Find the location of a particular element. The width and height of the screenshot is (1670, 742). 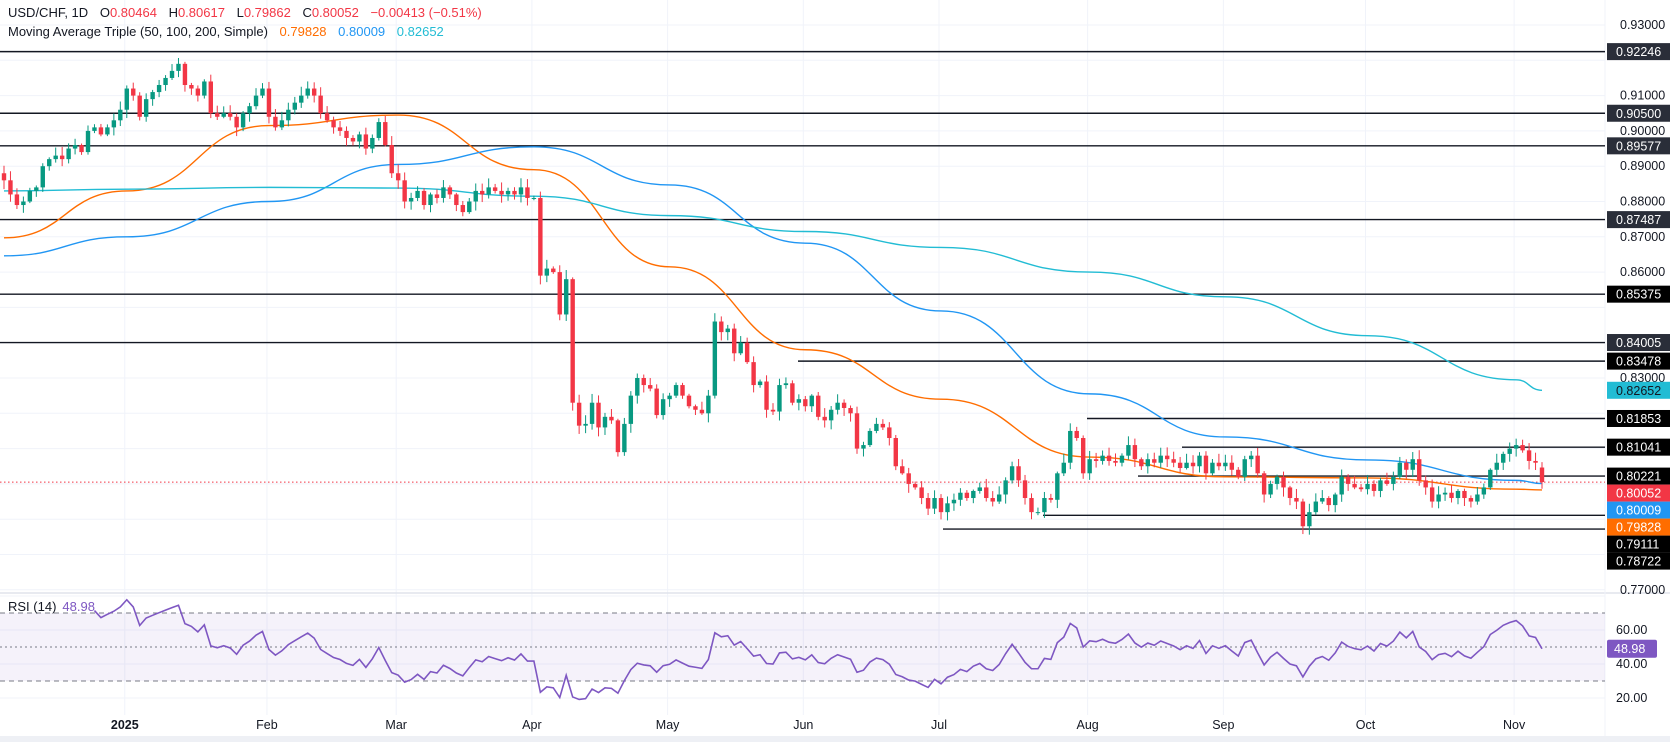

rsi-line-group is located at coordinates (818, 649).